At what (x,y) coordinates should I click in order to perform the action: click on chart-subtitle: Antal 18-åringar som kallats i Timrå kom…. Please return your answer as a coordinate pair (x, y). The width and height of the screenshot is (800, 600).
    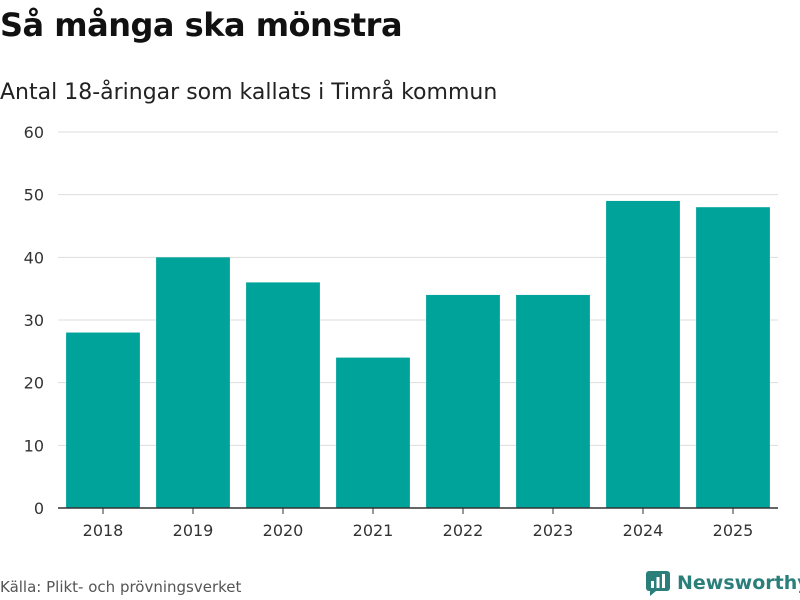
    Looking at the image, I should click on (249, 92).